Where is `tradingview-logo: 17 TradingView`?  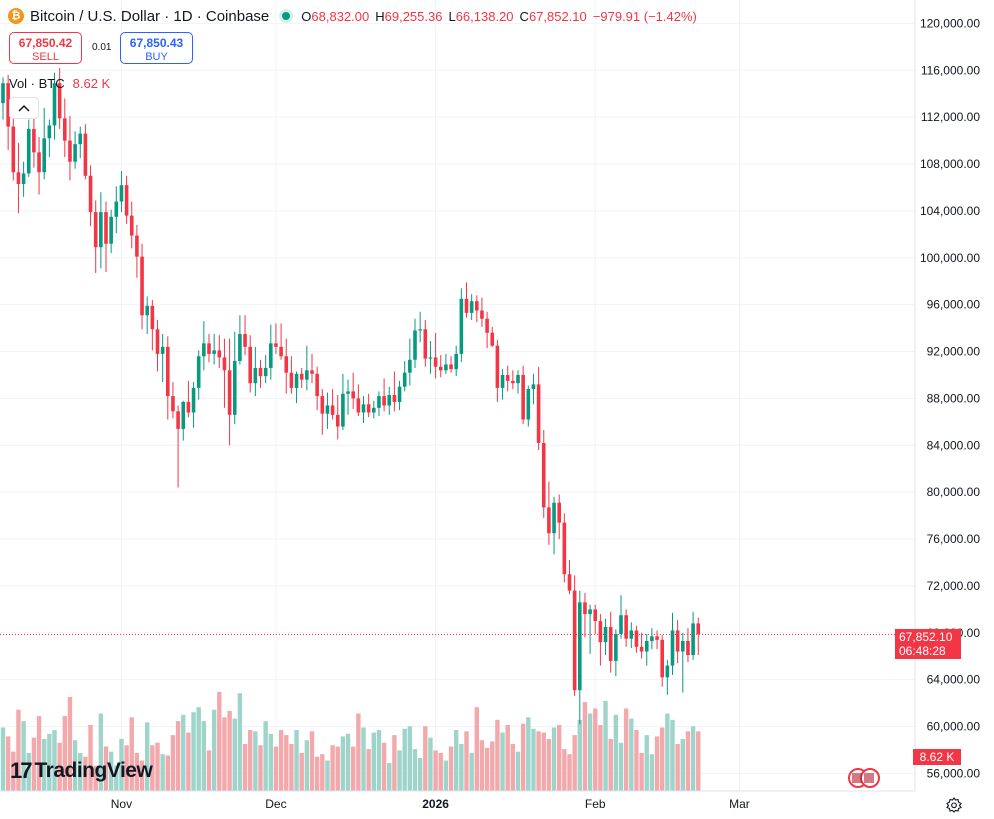
tradingview-logo: 17 TradingView is located at coordinates (81, 771).